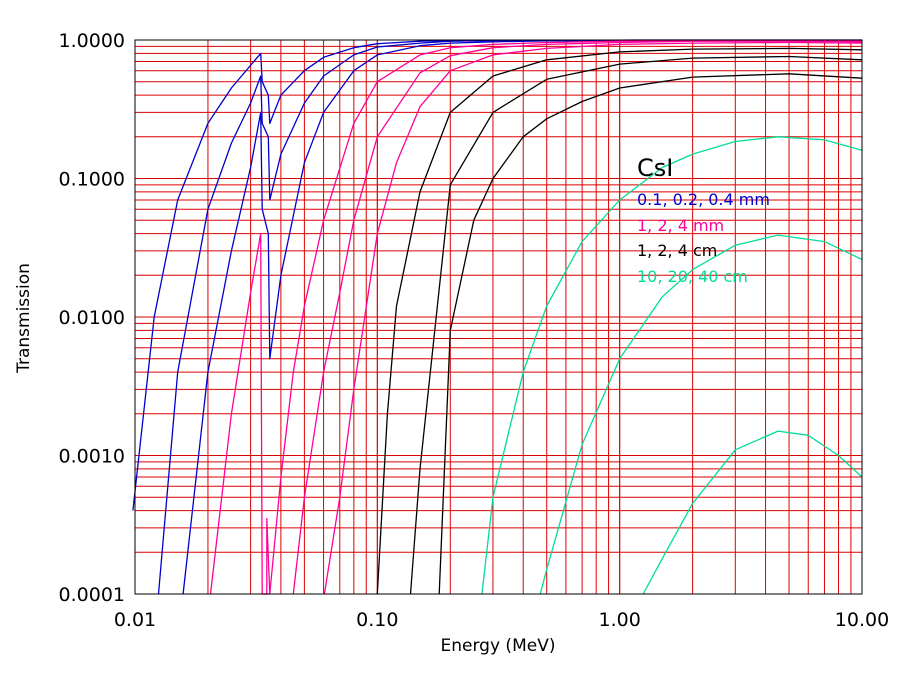 The width and height of the screenshot is (900, 675). I want to click on y-tick-label: 0.0001, so click(92, 595).